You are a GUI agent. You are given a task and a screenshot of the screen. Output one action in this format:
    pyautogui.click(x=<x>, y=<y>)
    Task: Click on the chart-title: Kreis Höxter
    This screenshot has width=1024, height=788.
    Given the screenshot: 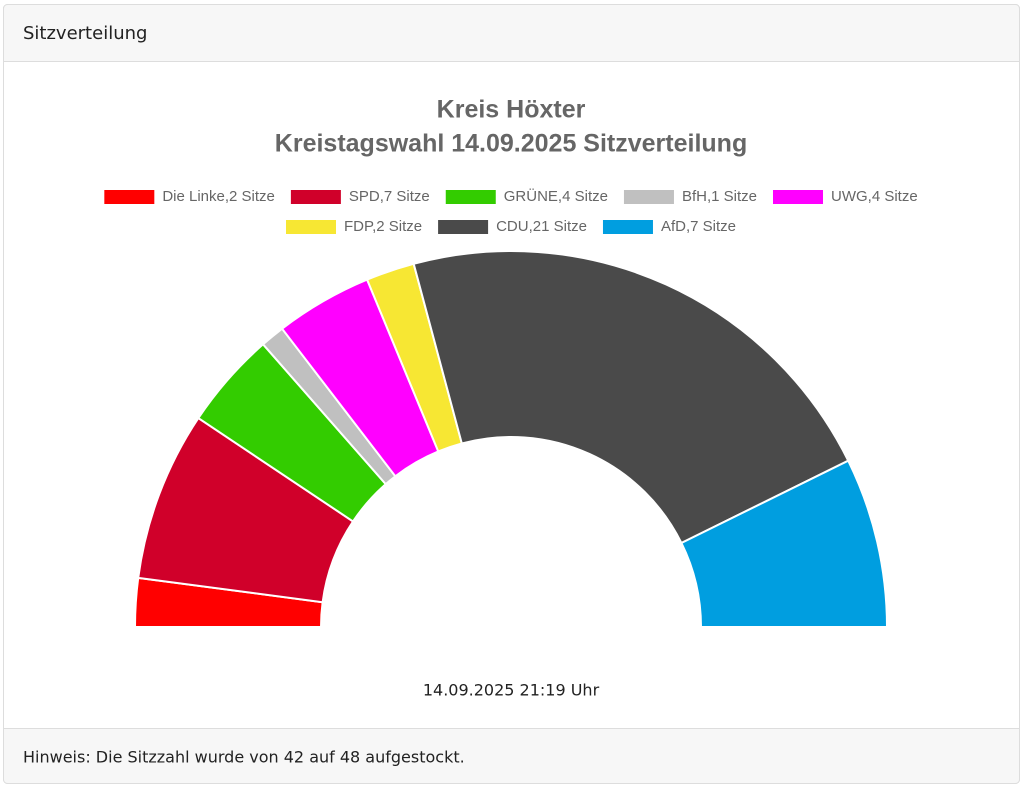 What is the action you would take?
    pyautogui.click(x=511, y=110)
    